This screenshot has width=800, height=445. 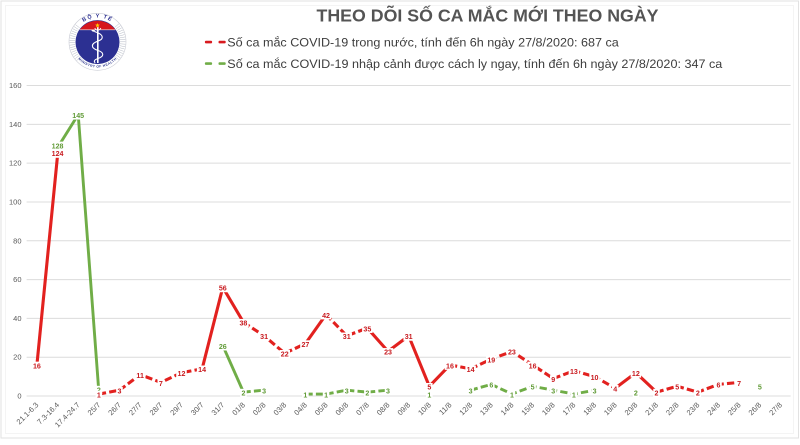 What do you see at coordinates (223, 347) in the screenshot?
I see `svg-text: 26` at bounding box center [223, 347].